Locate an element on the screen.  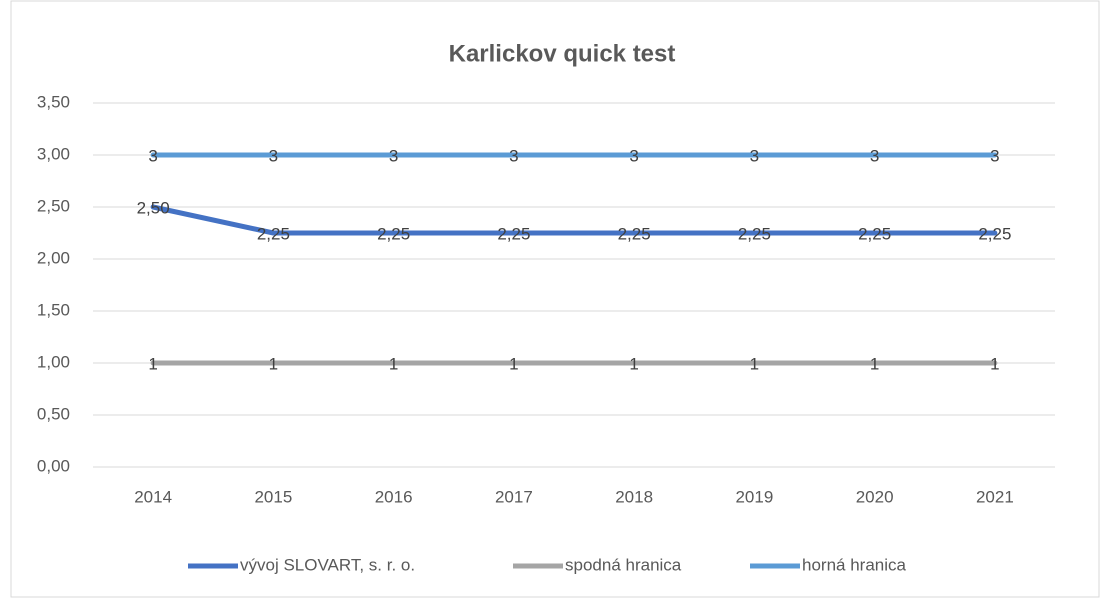
x-tick-label: 2016 is located at coordinates (394, 496).